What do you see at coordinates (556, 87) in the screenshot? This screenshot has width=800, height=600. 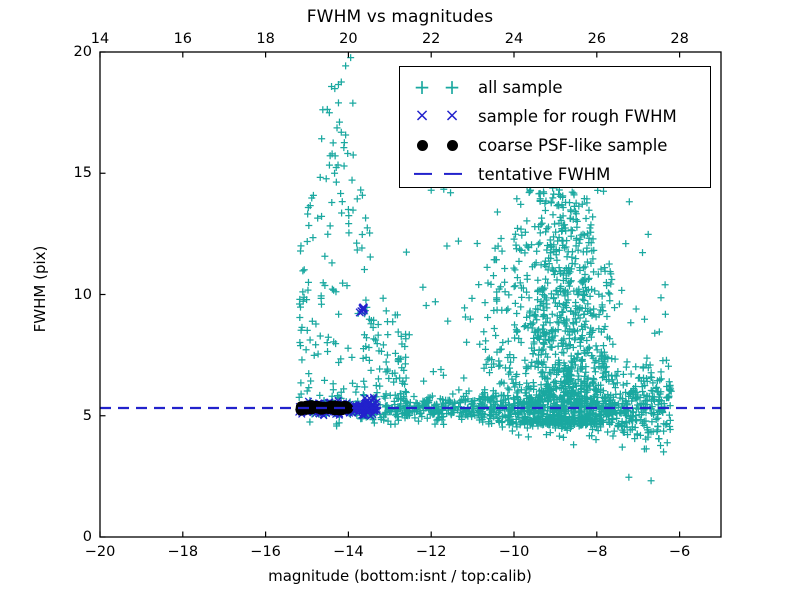 I see `legend-item-plus: + + all sample` at bounding box center [556, 87].